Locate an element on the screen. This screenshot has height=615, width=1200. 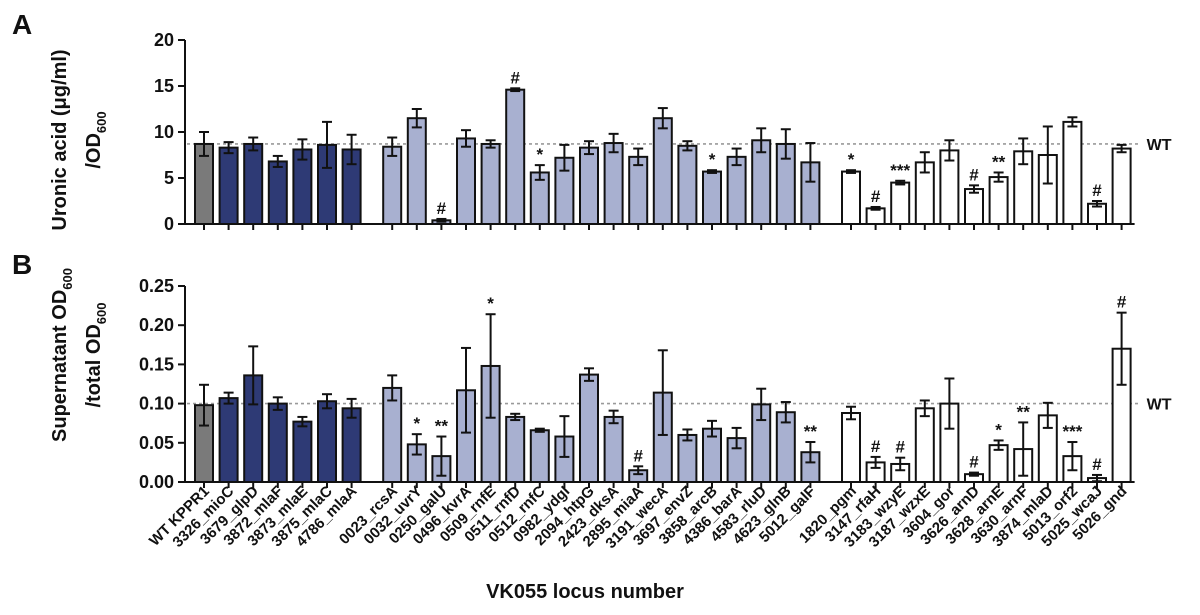
panel-a-y-tick-label: 15 is located at coordinates (164, 86).